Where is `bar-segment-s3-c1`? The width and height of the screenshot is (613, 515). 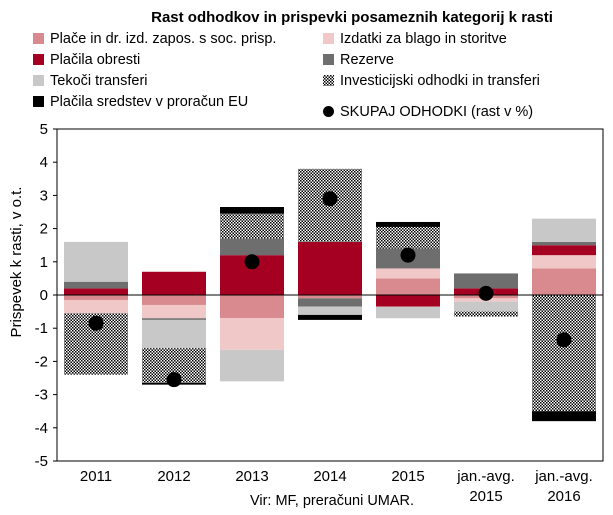
bar-segment-s3-c1 is located at coordinates (96, 291).